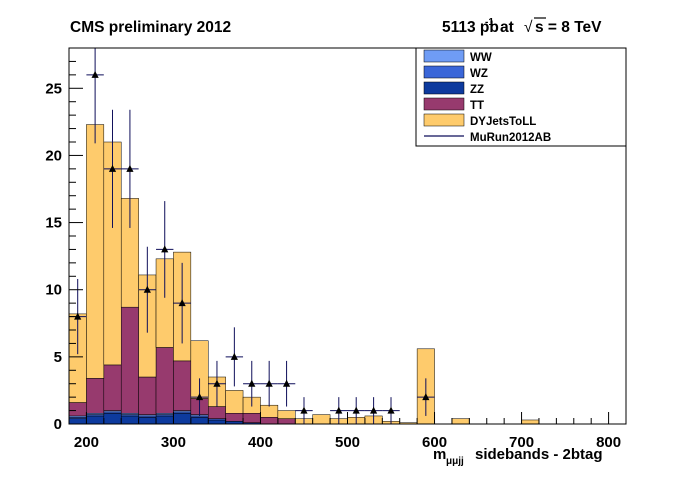 The height and width of the screenshot is (477, 696). Describe the element at coordinates (444, 88) in the screenshot. I see `legend-swatch-zz` at that location.